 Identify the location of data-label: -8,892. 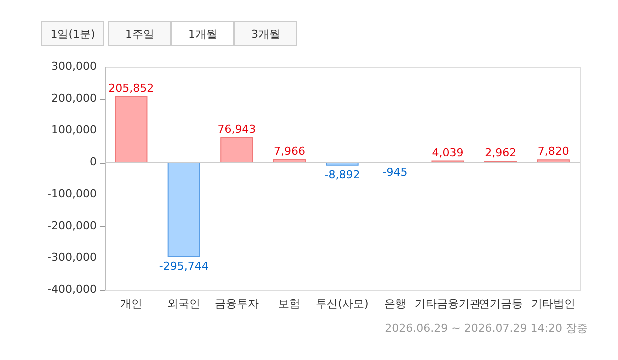
(342, 175).